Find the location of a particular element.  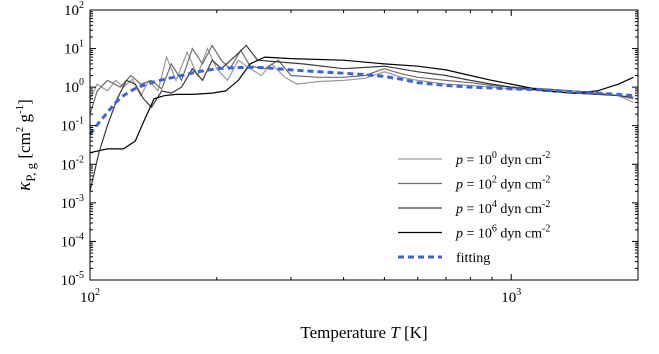

legend-label: fitting is located at coordinates (473, 258).